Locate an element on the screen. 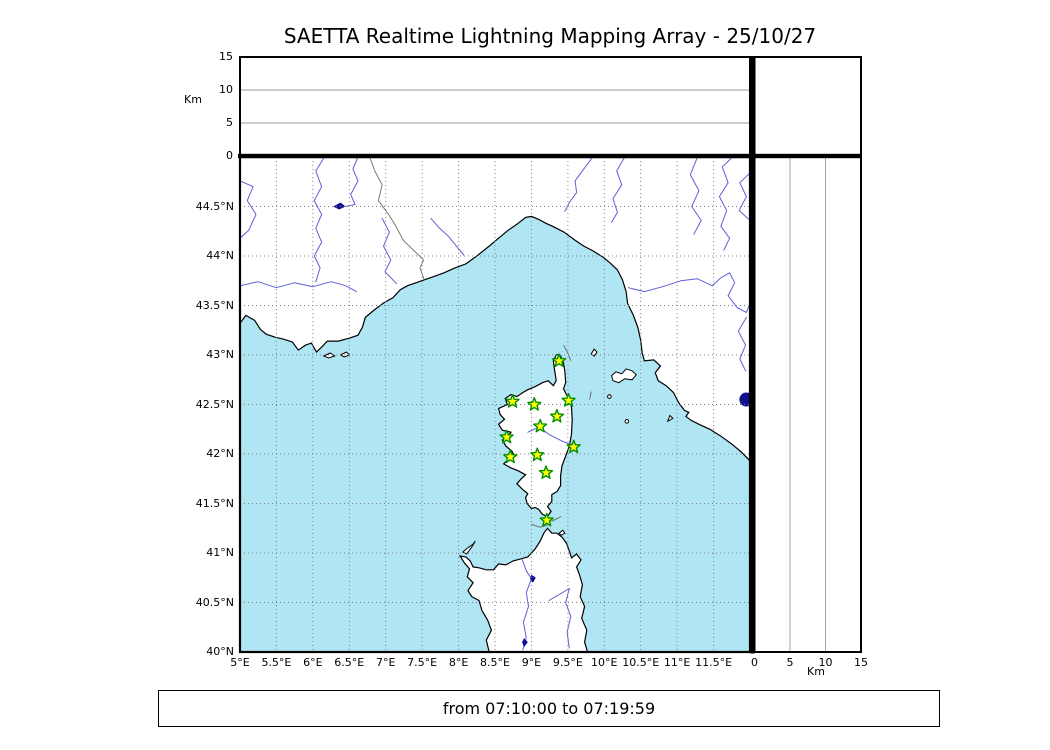 This screenshot has height=750, width=1050. sardinia-coastline is located at coordinates (523, 589).